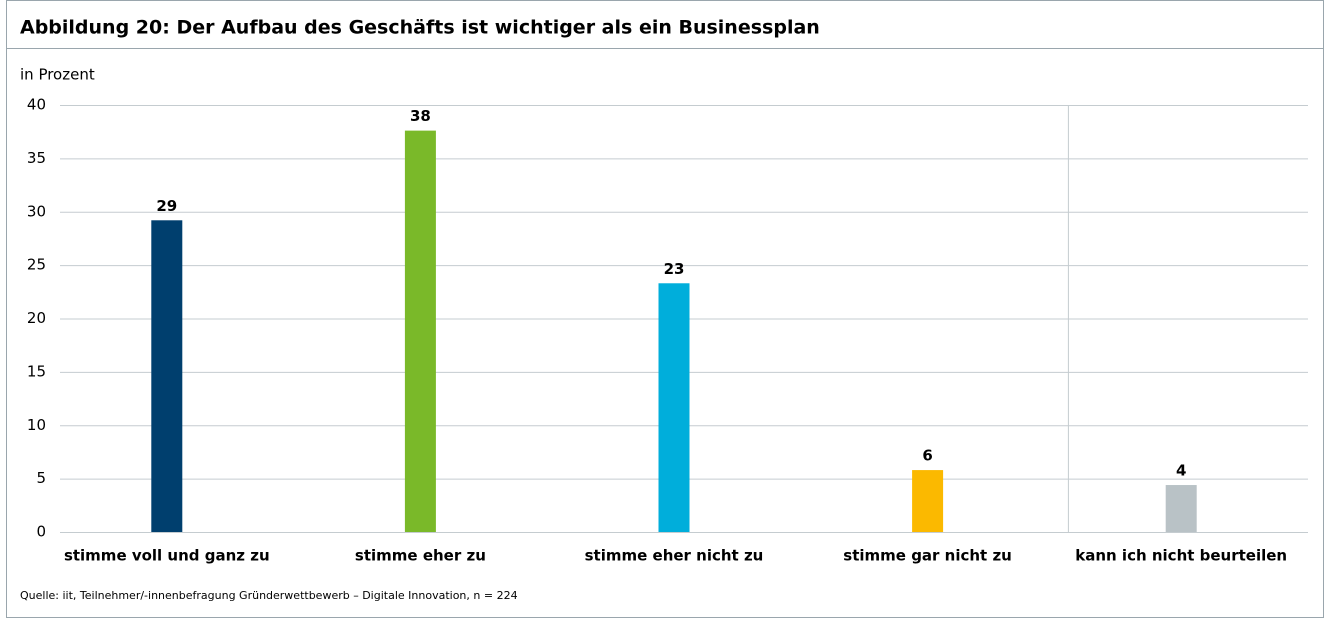 Image resolution: width=1330 pixels, height=618 pixels. Describe the element at coordinates (927, 456) in the screenshot. I see `data-label: 6` at that location.